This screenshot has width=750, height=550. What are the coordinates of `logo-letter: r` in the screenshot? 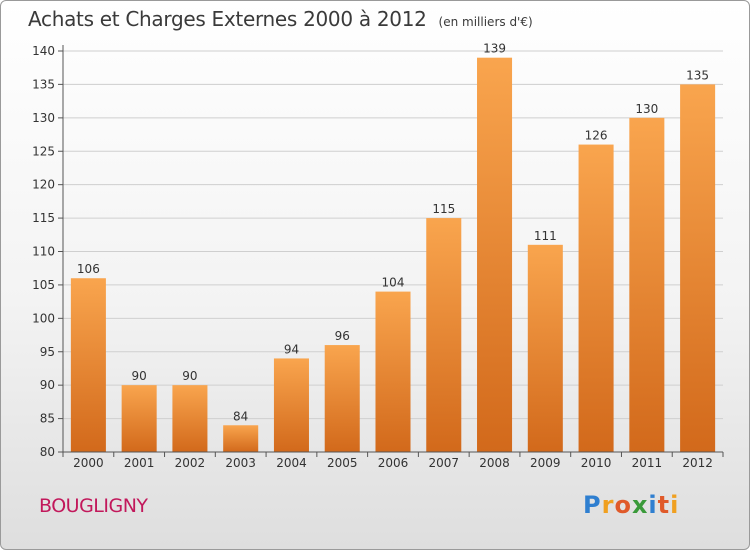 It's located at (608, 505).